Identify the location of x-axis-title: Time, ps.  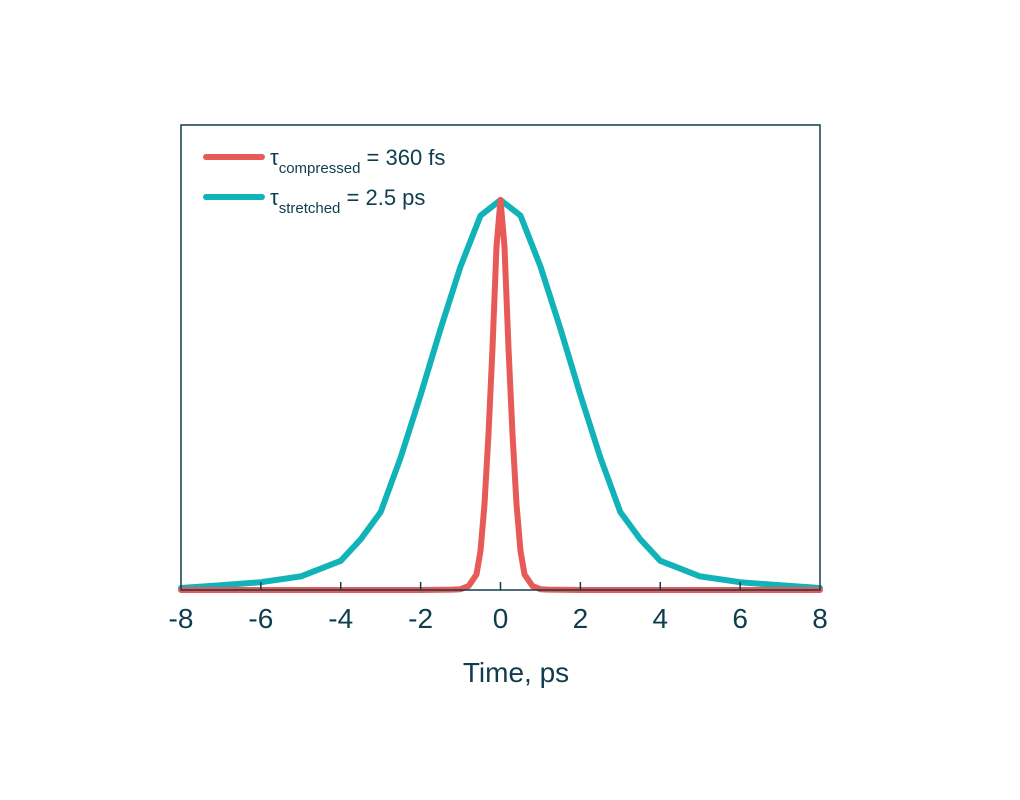
(516, 672).